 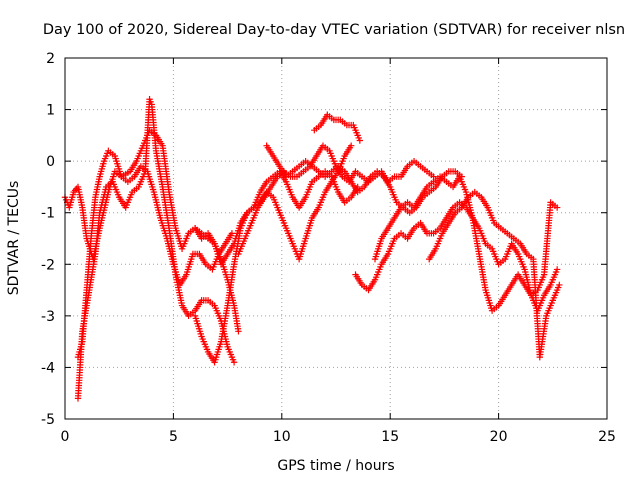 I want to click on x-tick-label: 5, so click(x=173, y=437).